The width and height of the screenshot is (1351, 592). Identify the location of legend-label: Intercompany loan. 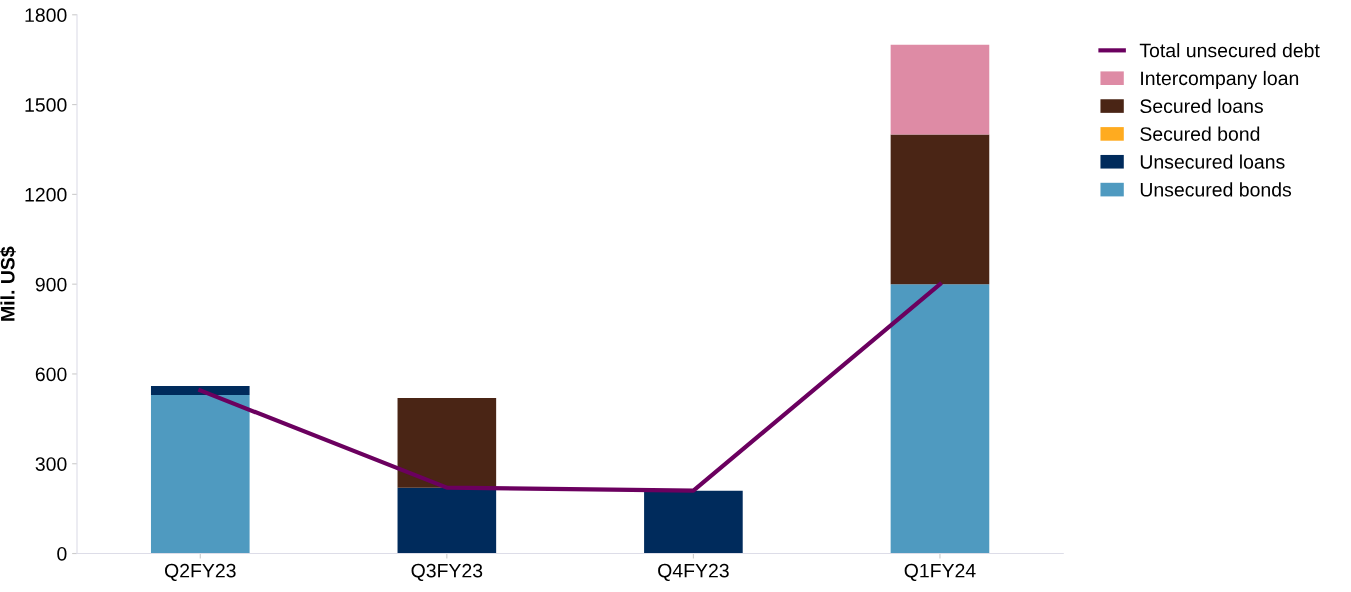
(1220, 80).